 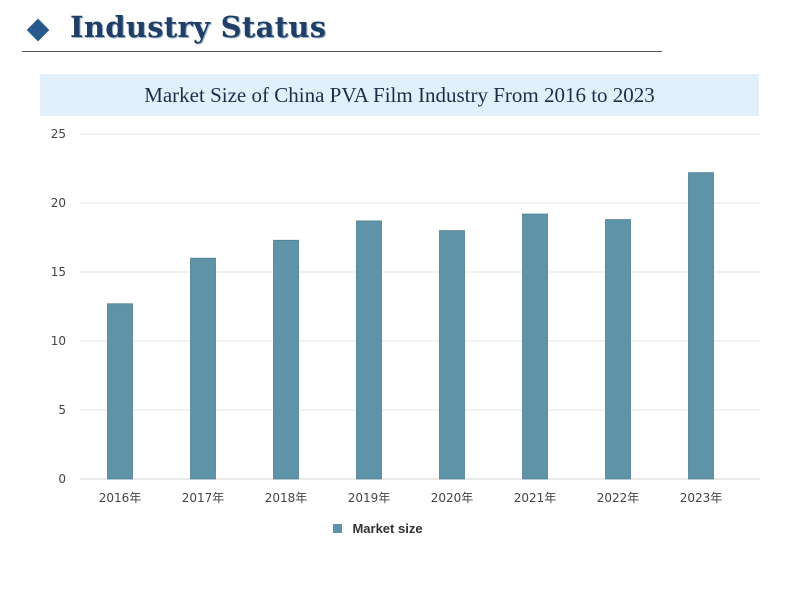 I want to click on legend-label: Market size, so click(x=387, y=529).